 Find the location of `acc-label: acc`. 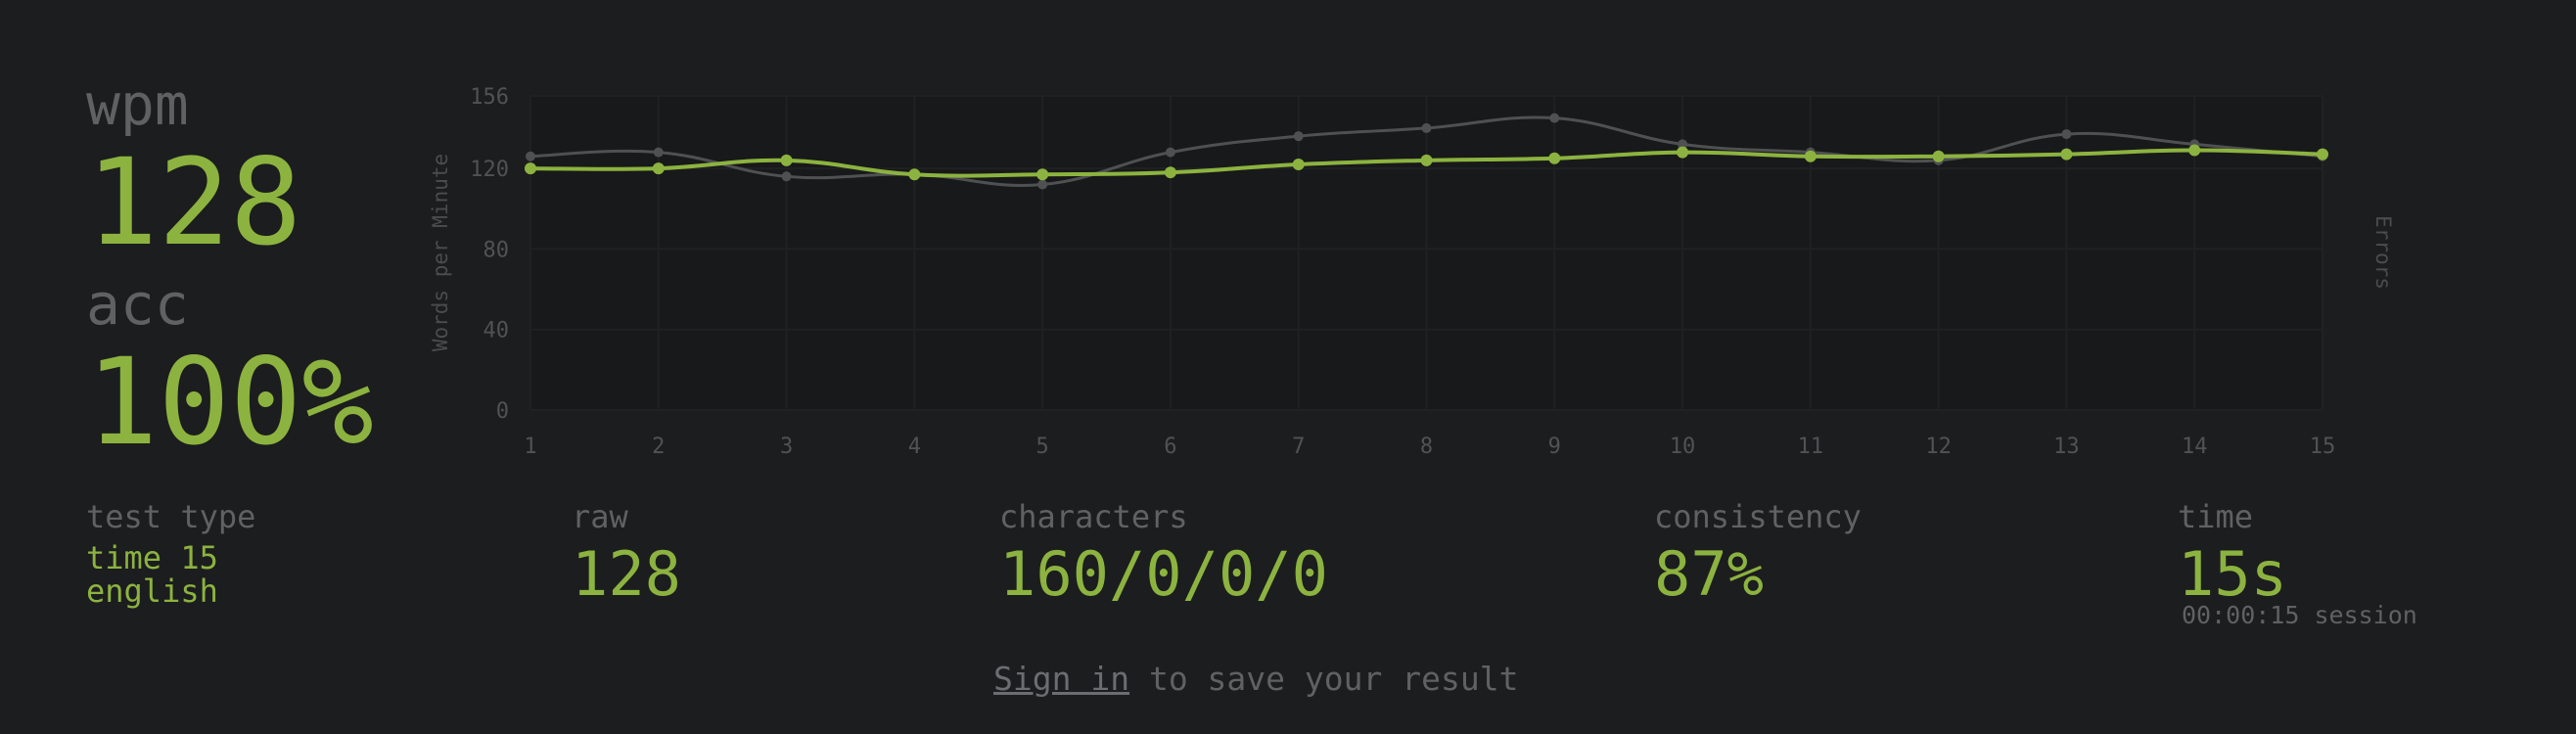

acc-label: acc is located at coordinates (137, 305).